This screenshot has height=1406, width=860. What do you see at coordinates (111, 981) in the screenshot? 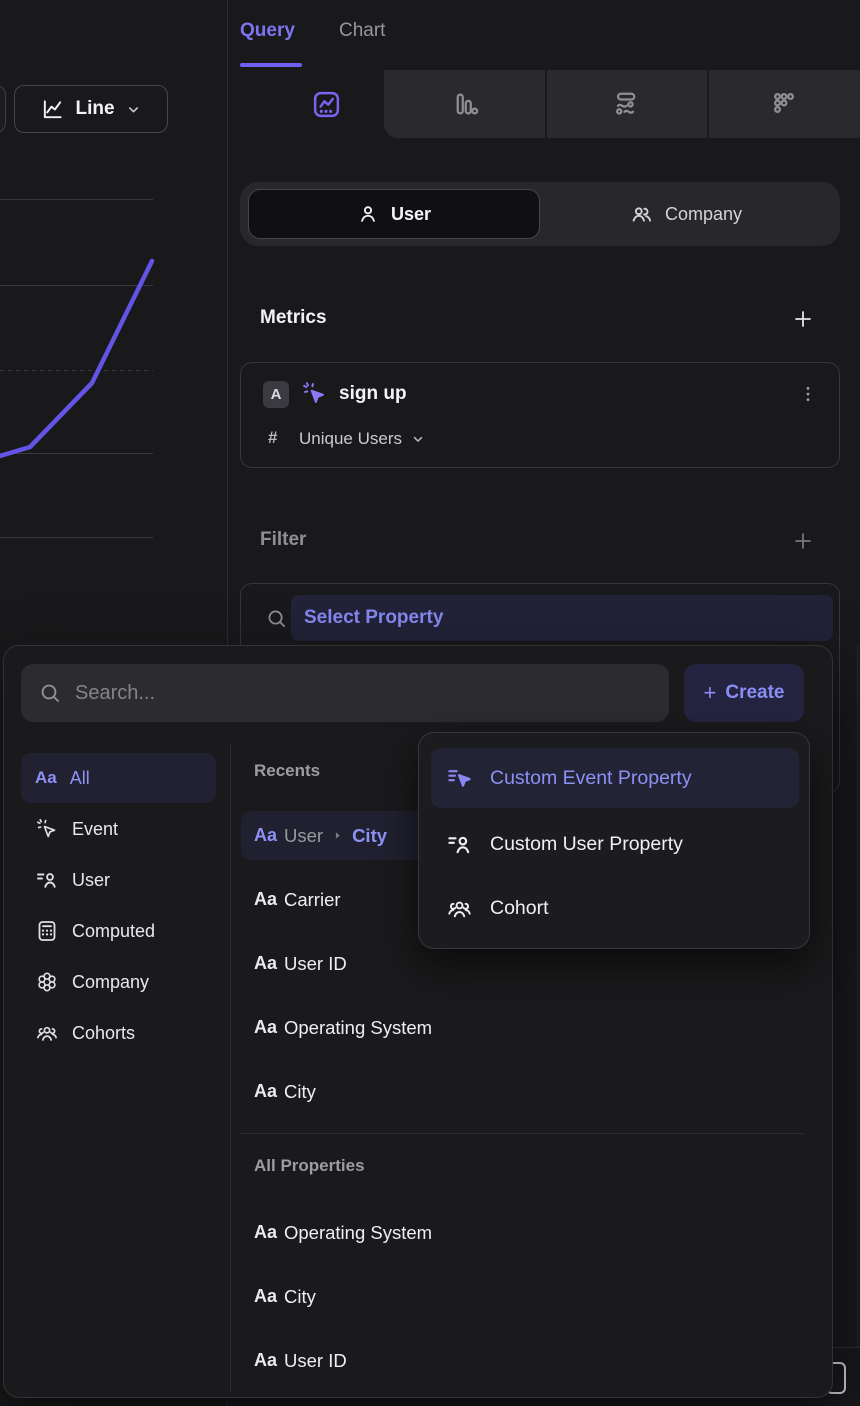
I see `category-label: Company` at bounding box center [111, 981].